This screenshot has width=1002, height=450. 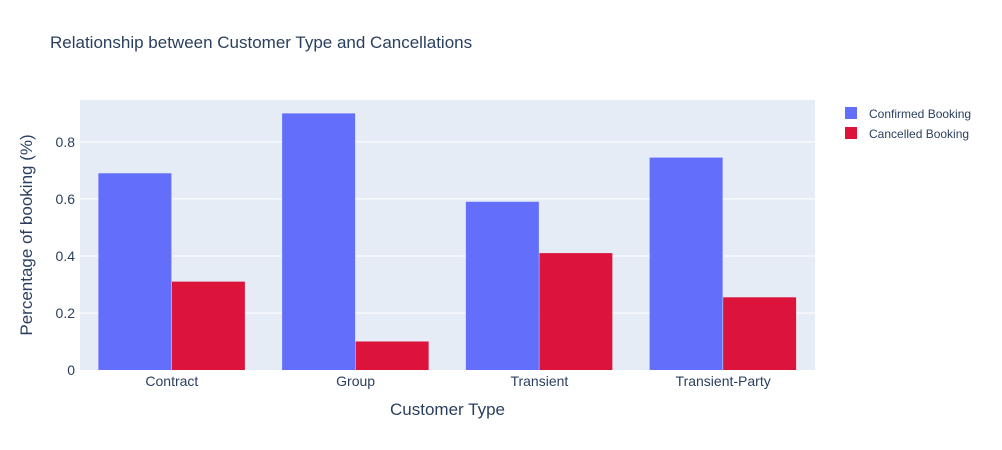 I want to click on y-tick-label: 0.4, so click(x=66, y=256).